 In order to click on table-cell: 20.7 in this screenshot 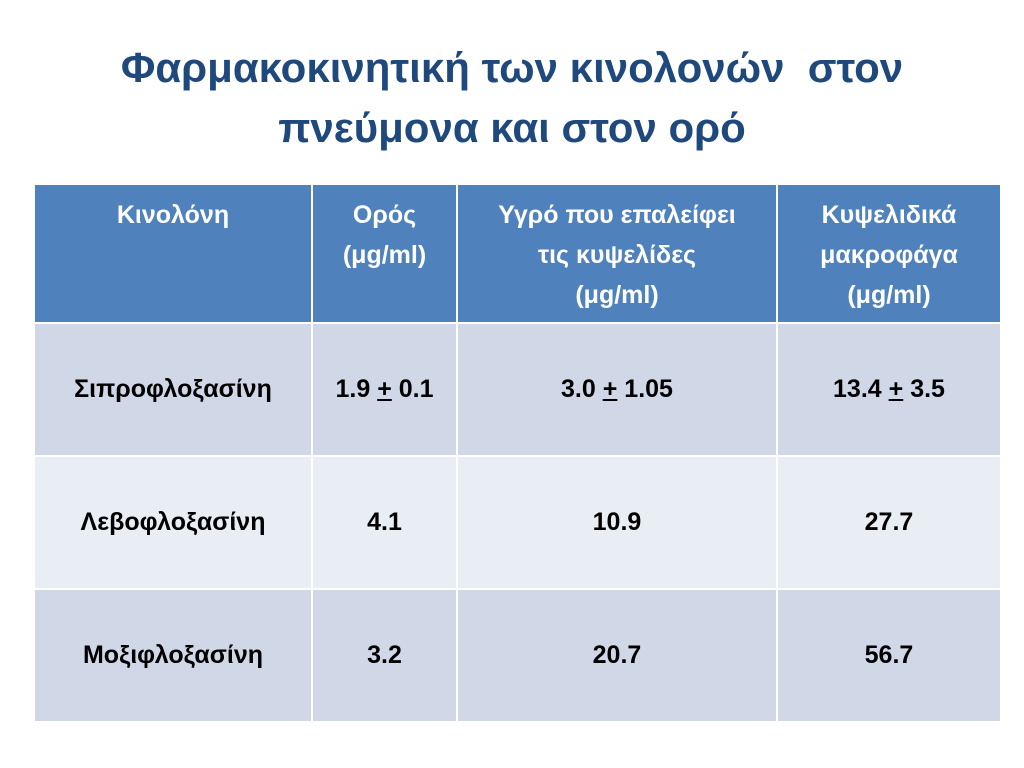, I will do `click(617, 655)`.